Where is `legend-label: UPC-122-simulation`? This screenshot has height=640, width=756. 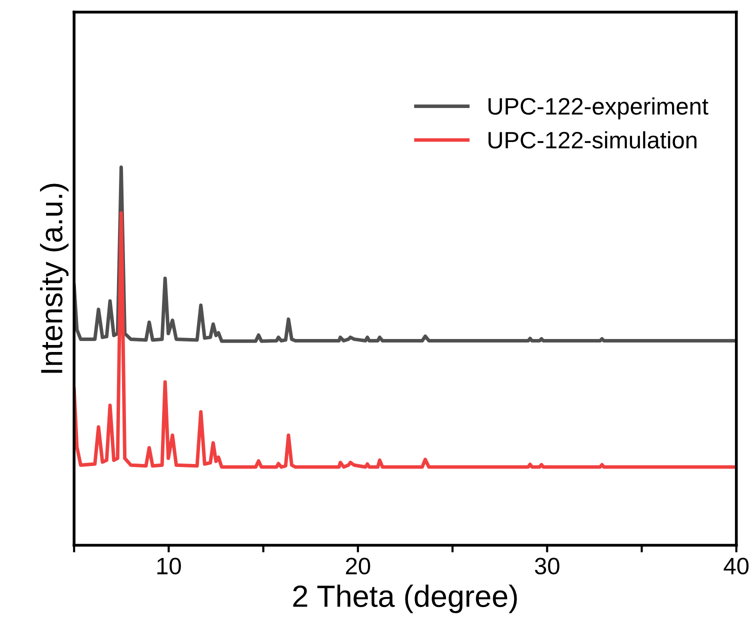 legend-label: UPC-122-simulation is located at coordinates (592, 140).